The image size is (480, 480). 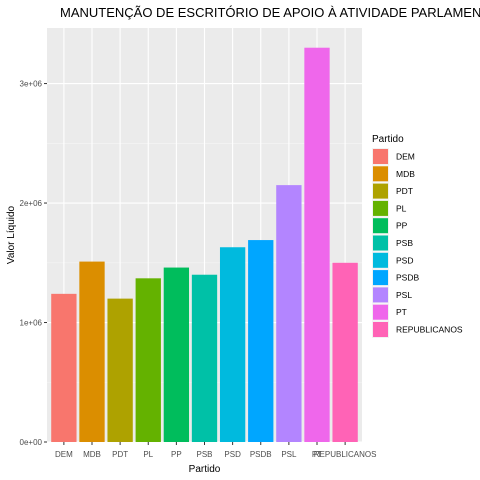 I want to click on bar-dem, so click(x=64, y=367).